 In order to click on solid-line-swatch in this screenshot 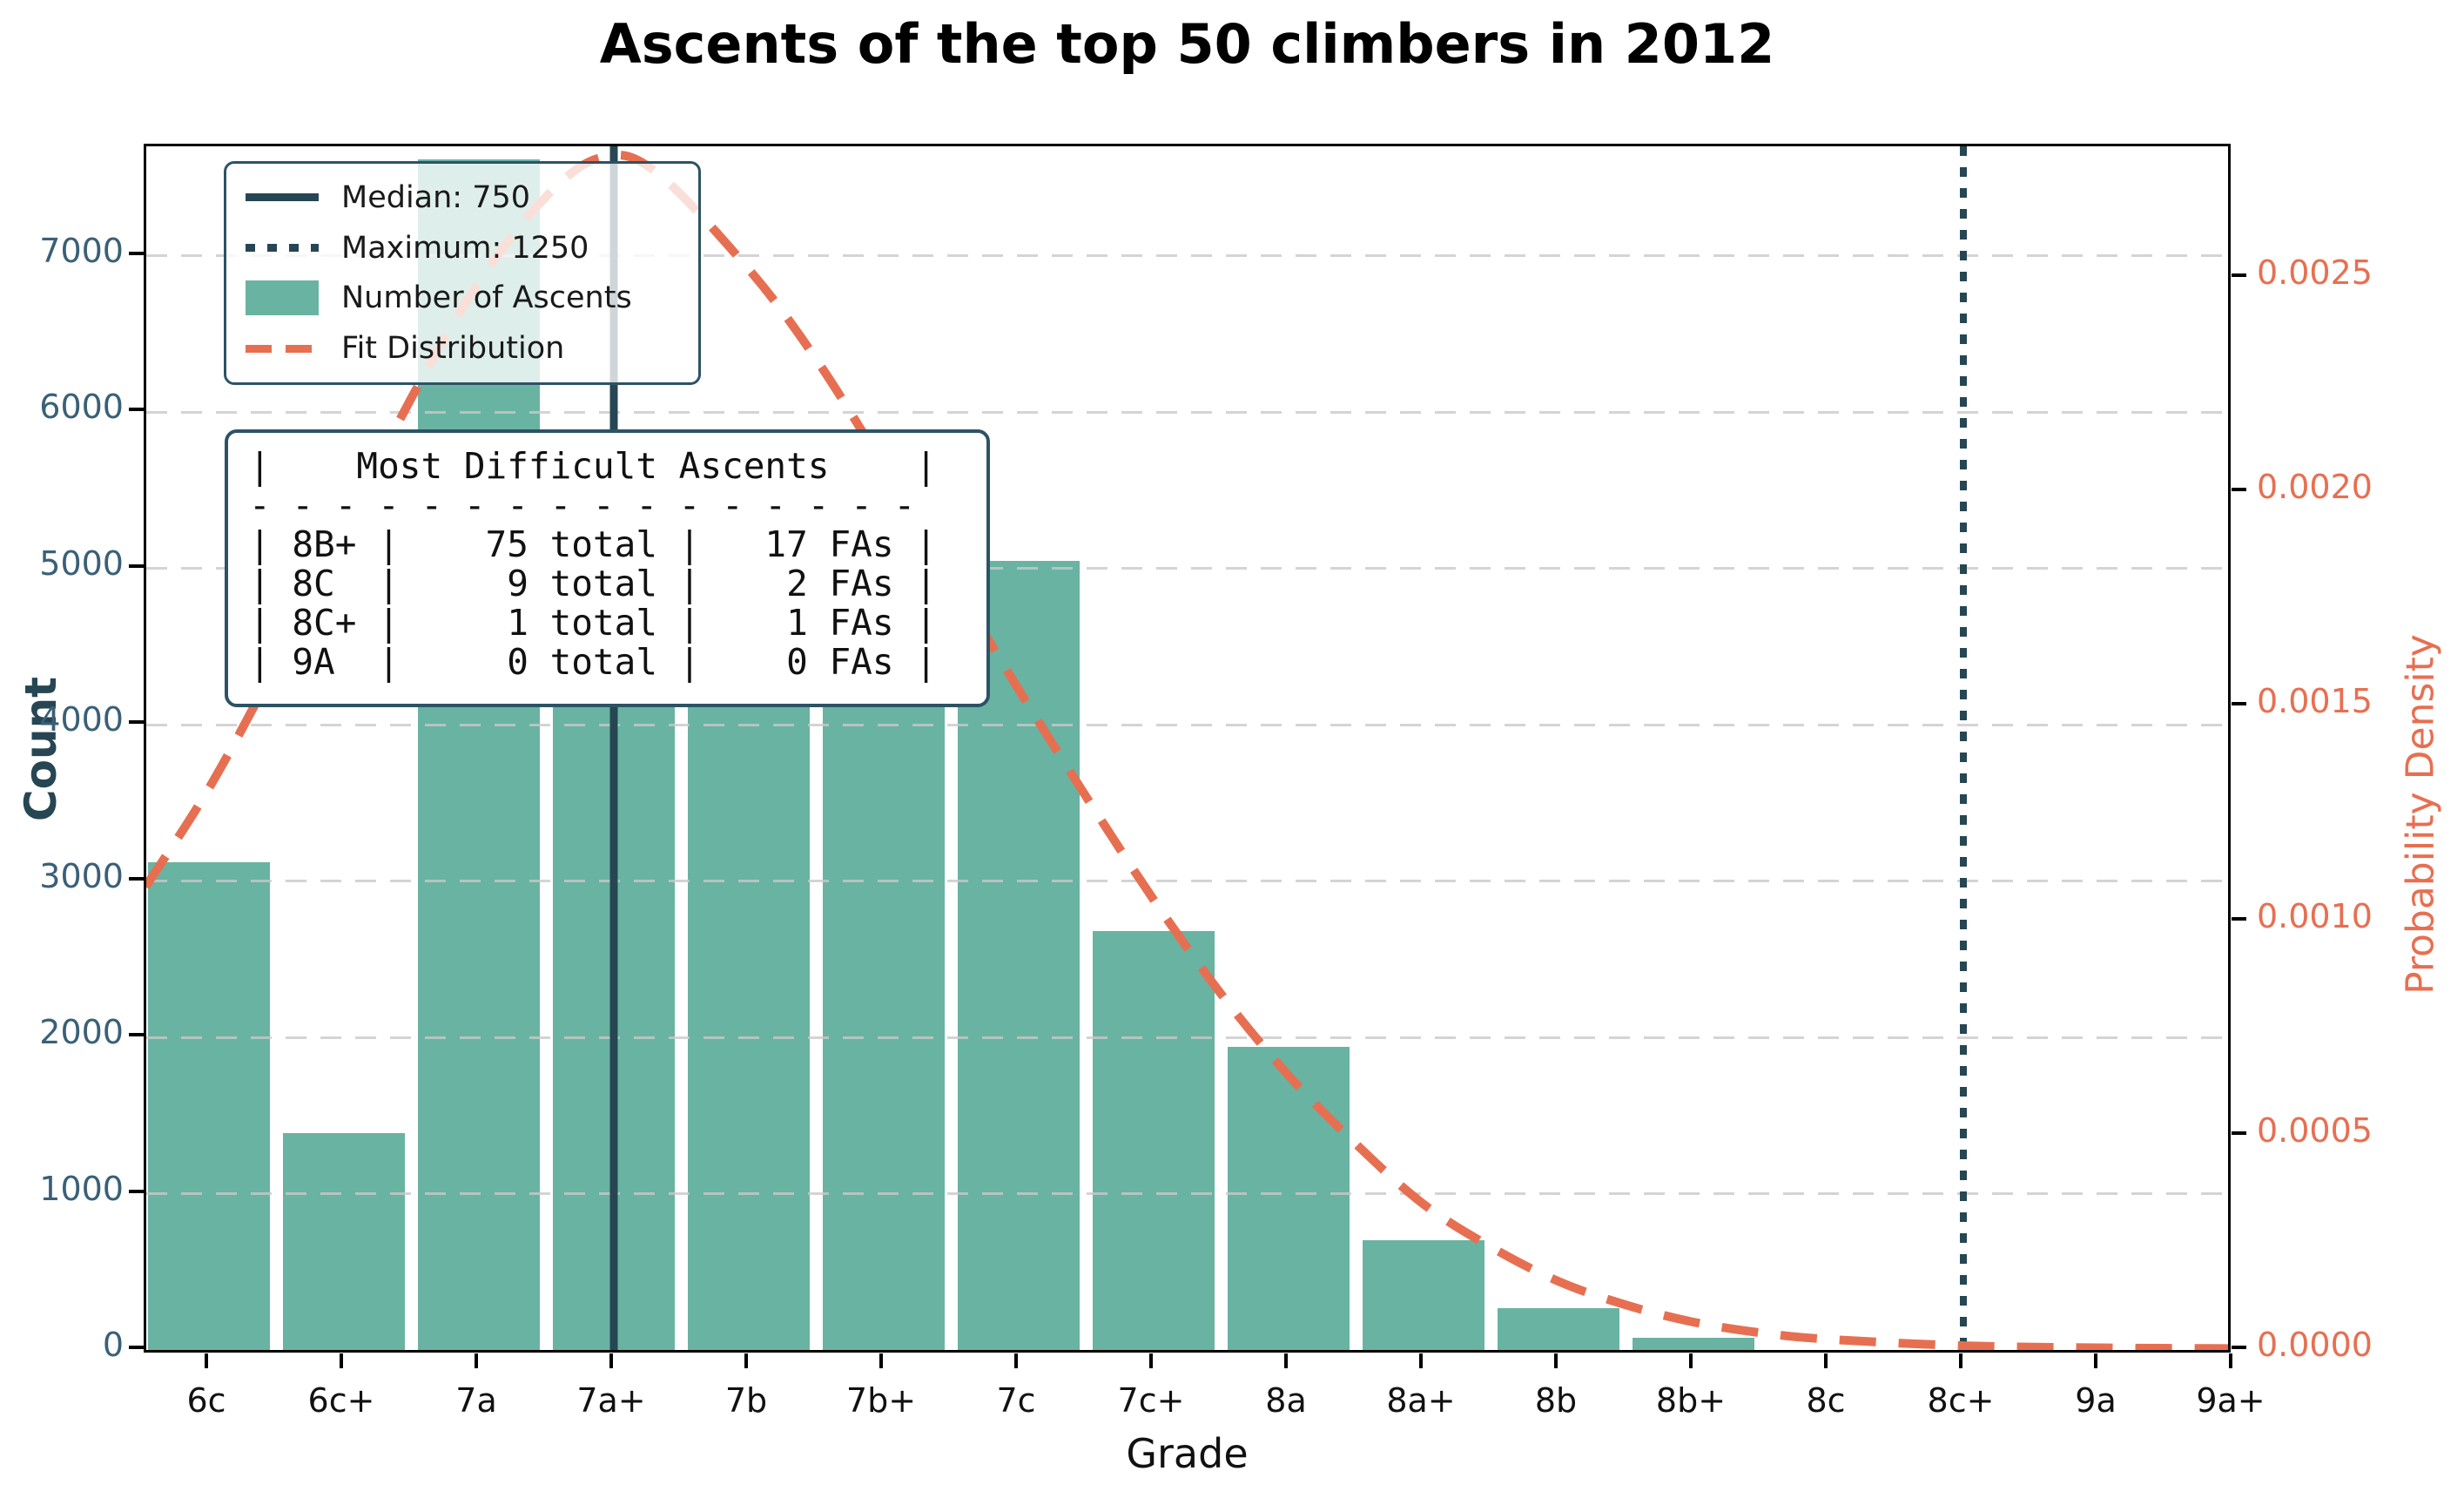, I will do `click(282, 197)`.